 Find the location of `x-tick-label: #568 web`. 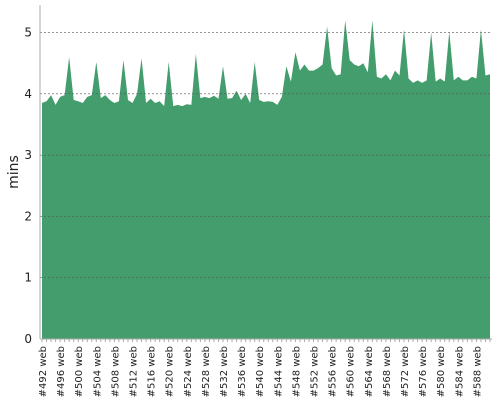

x-tick-label: #568 web is located at coordinates (387, 371).